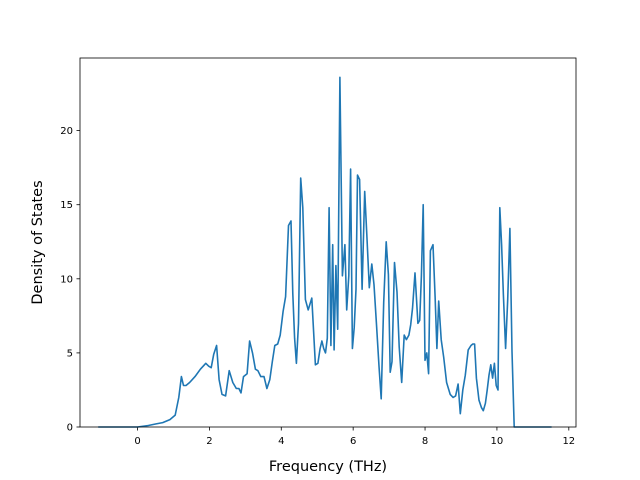  I want to click on x-tick-label: 0, so click(137, 441).